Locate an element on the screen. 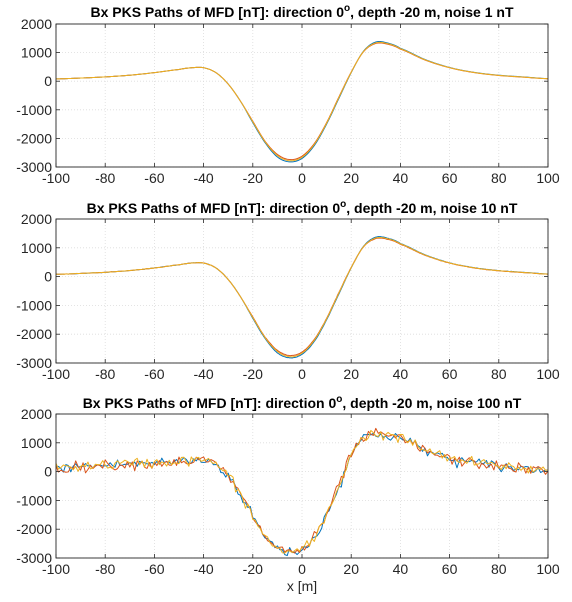 The image size is (572, 602). x-axis-label: x [m] is located at coordinates (302, 586).